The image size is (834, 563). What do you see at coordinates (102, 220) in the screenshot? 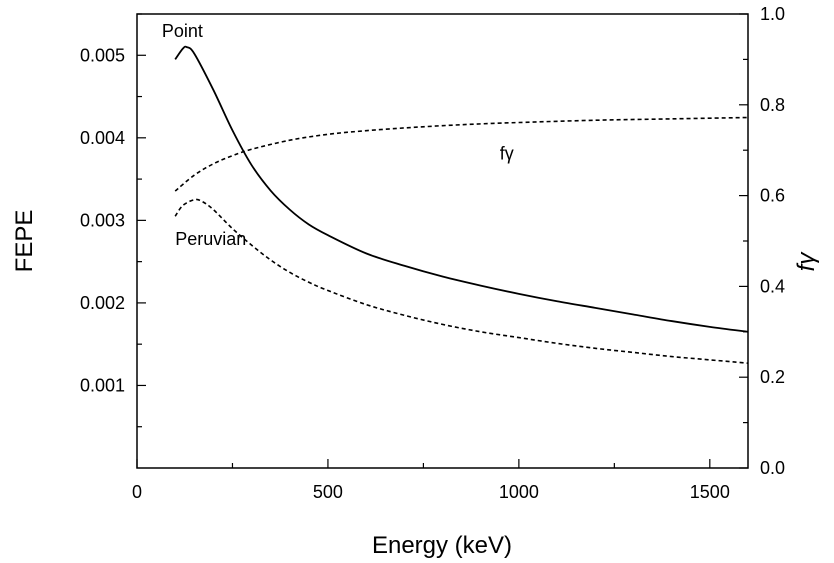
I see `y-tick-label: 0.003` at bounding box center [102, 220].